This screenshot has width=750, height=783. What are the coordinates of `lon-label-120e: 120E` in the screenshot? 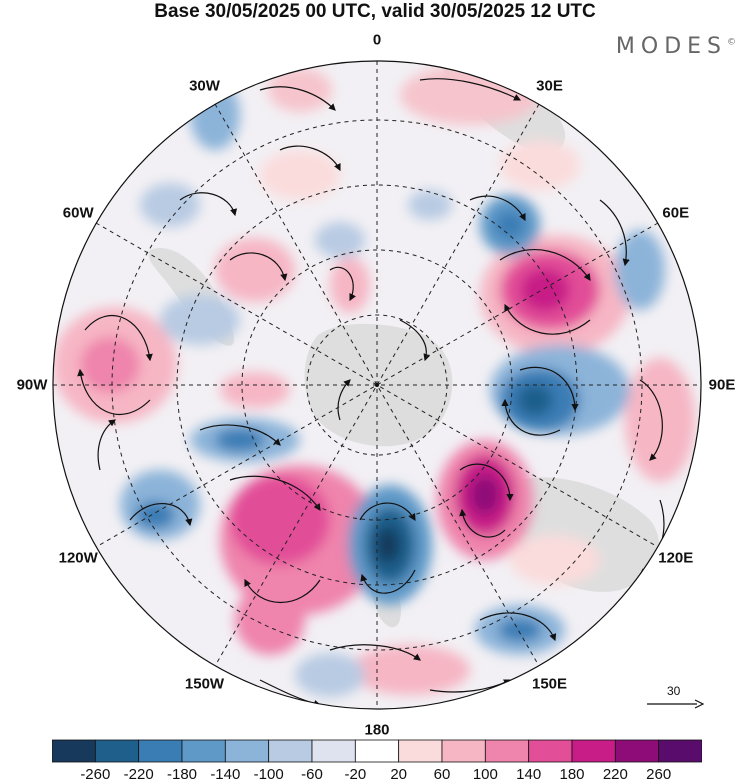 It's located at (676, 557).